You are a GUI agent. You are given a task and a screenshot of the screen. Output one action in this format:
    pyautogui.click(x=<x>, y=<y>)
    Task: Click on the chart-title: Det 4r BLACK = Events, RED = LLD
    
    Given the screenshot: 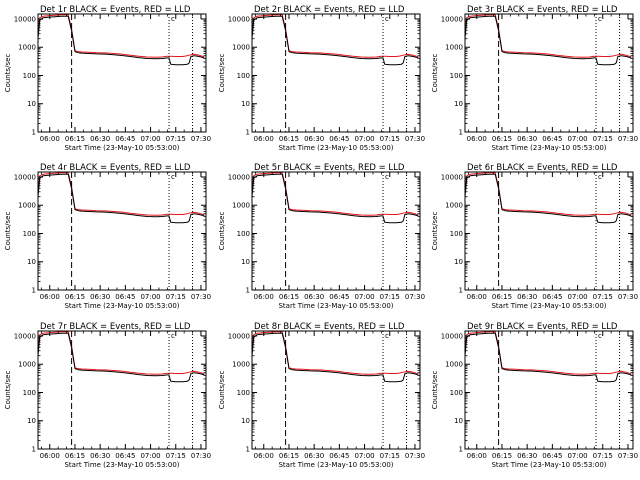 What is the action you would take?
    pyautogui.click(x=115, y=168)
    